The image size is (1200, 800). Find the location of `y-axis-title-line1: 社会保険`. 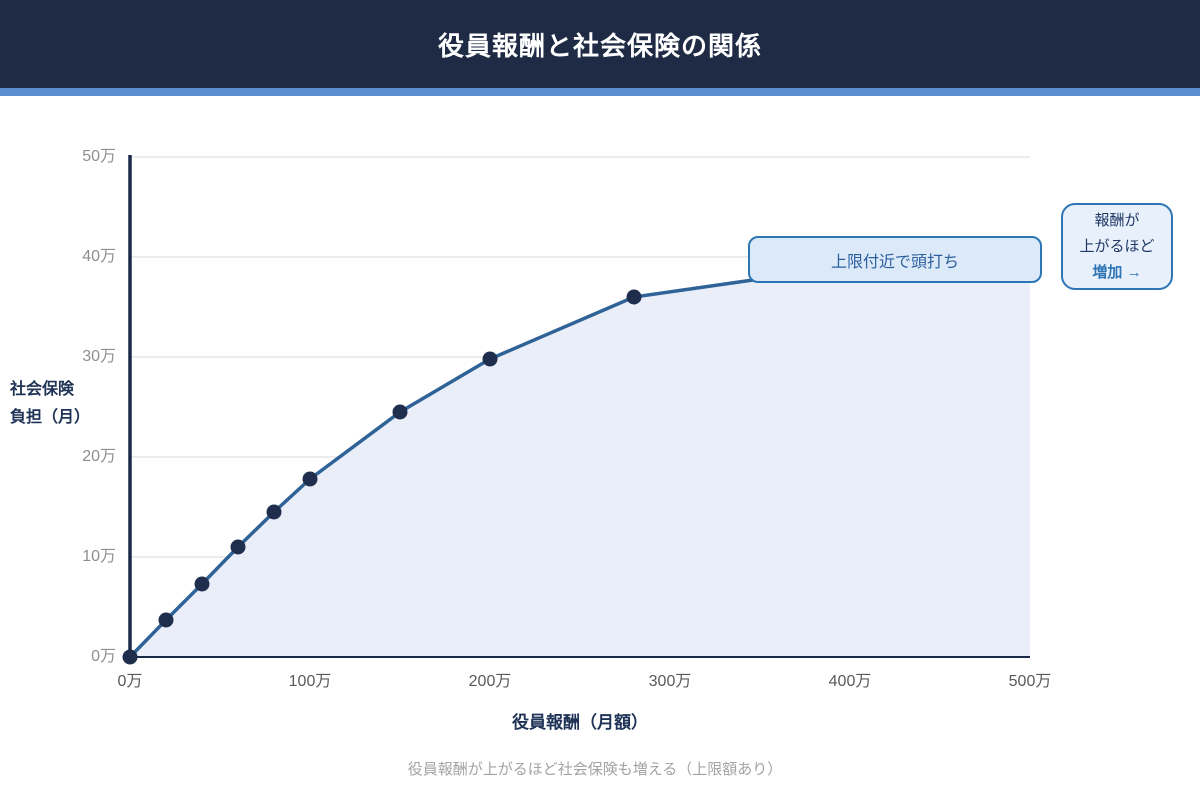

y-axis-title-line1: 社会保険 is located at coordinates (42, 389).